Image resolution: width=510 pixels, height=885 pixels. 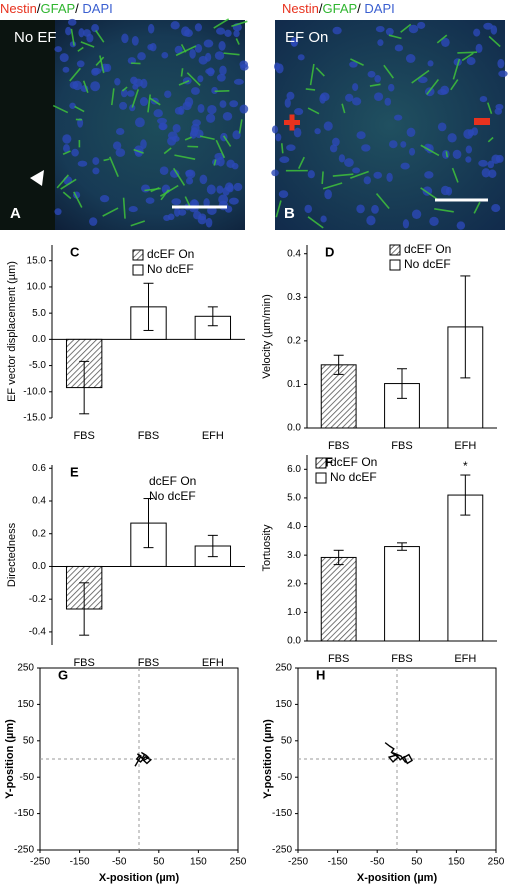 What do you see at coordinates (292, 122) in the screenshot?
I see `plus-sign` at bounding box center [292, 122].